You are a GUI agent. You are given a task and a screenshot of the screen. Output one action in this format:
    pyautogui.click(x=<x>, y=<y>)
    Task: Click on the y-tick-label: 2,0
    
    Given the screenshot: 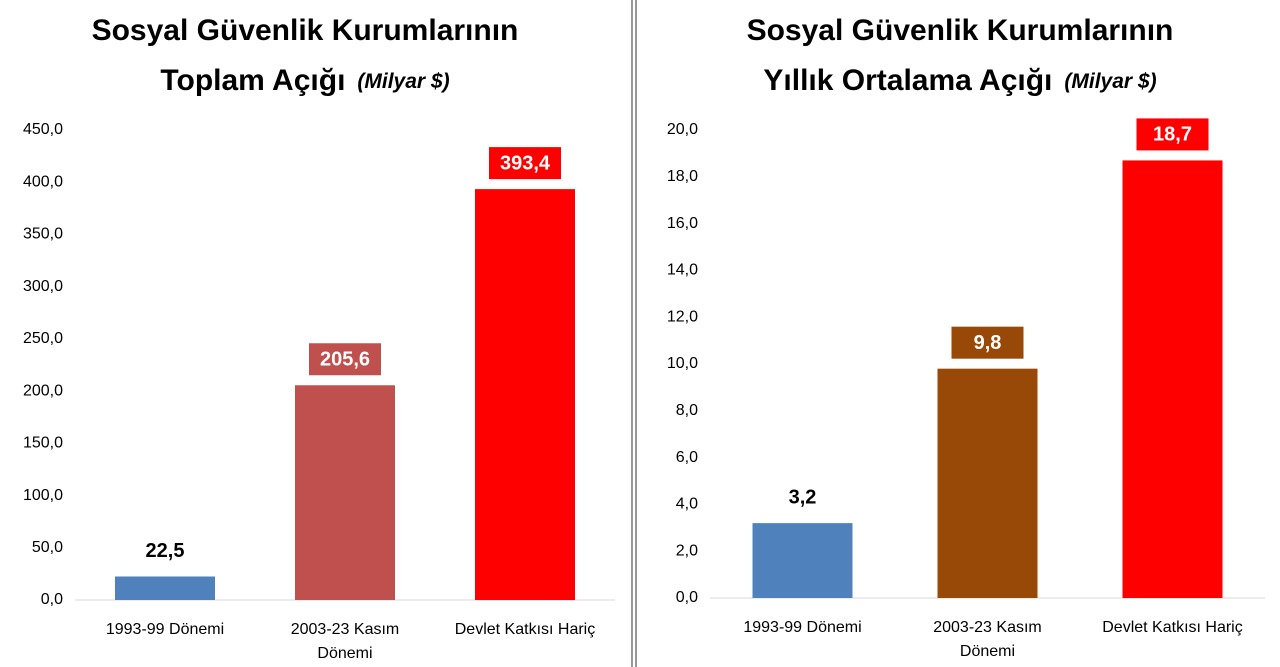 What is the action you would take?
    pyautogui.click(x=687, y=550)
    